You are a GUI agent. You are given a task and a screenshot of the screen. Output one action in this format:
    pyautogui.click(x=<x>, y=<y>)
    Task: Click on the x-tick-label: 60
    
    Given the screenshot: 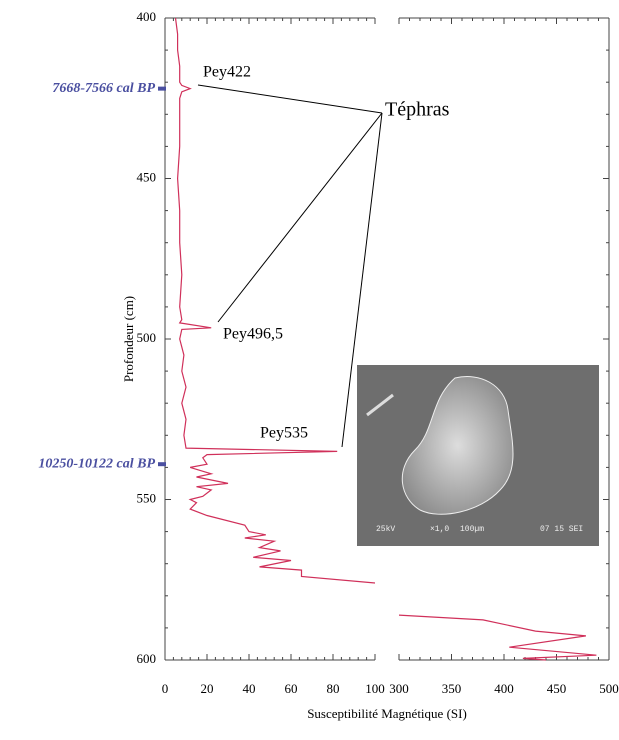 What is the action you would take?
    pyautogui.click(x=291, y=688)
    